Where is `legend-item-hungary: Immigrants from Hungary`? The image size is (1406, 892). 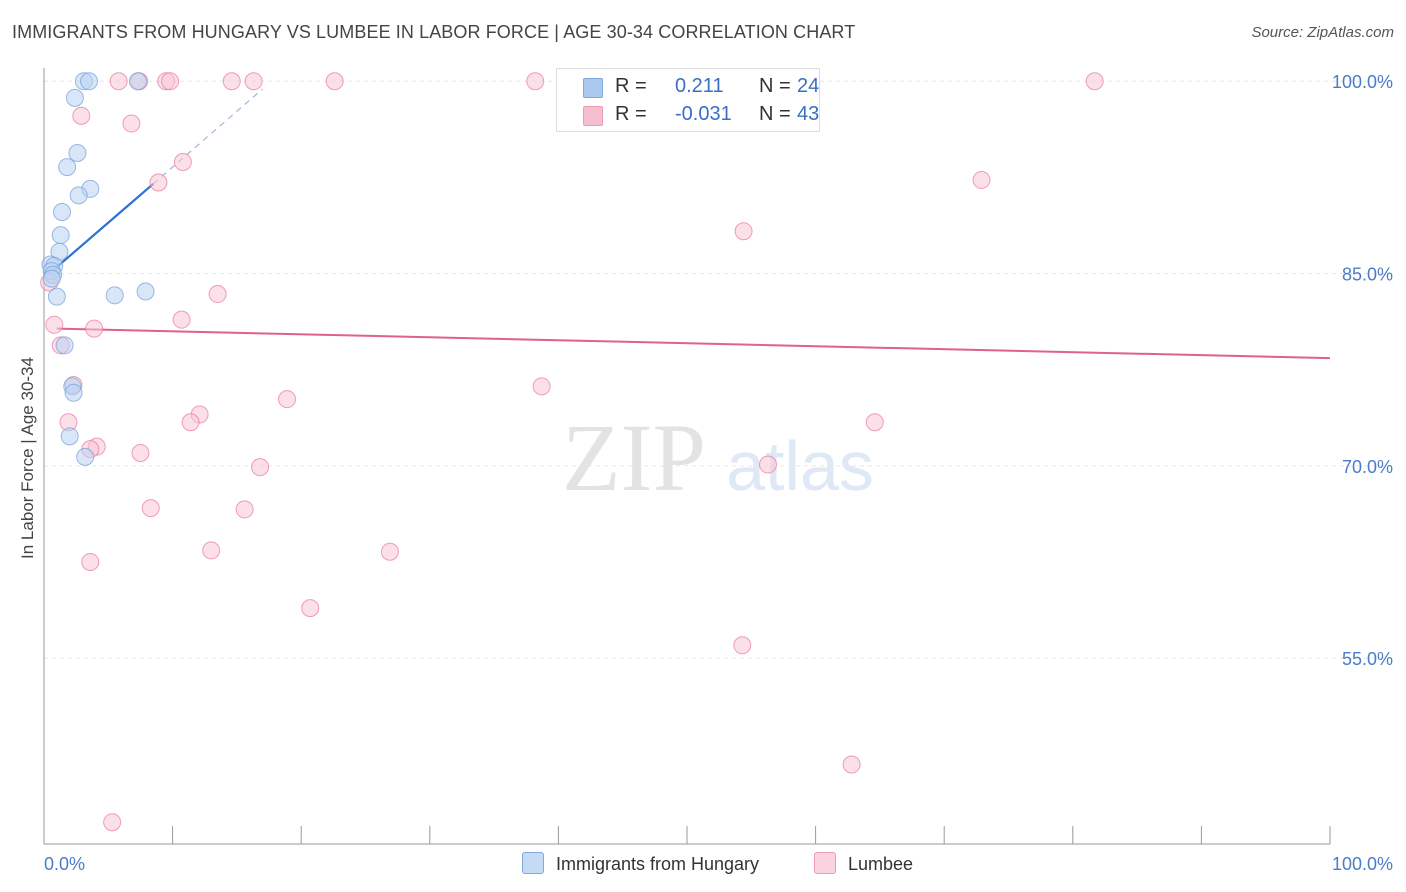
legend-item-hungary: Immigrants from Hungary is located at coordinates (640, 863).